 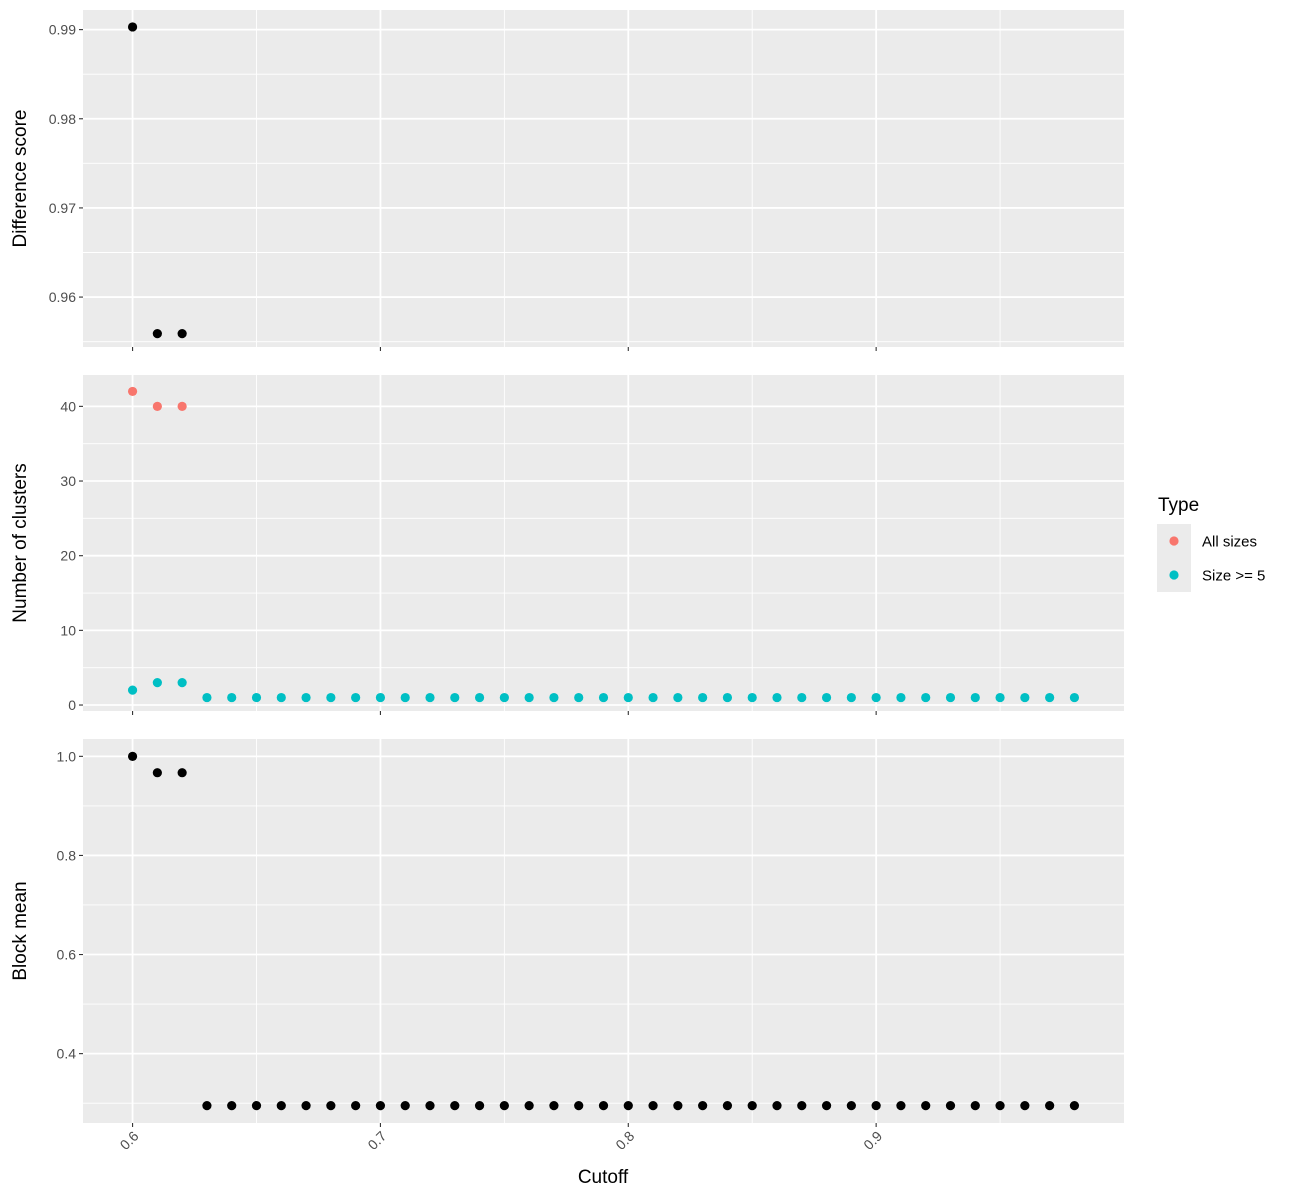 I want to click on legend-entry: Size >= 5, so click(x=1211, y=575).